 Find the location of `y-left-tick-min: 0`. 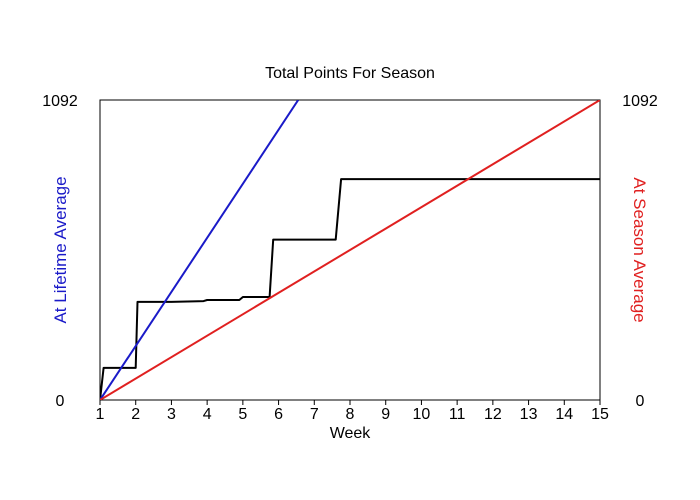

y-left-tick-min: 0 is located at coordinates (60, 401).